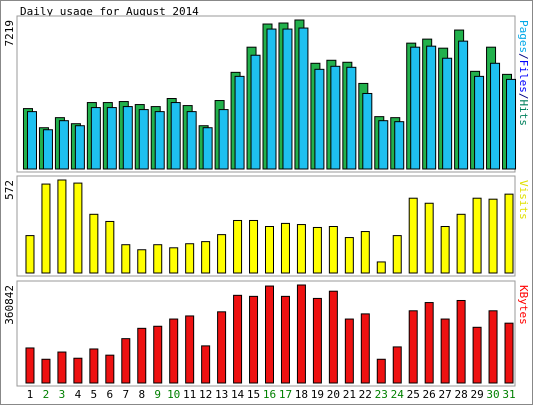 The width and height of the screenshot is (533, 405). Describe the element at coordinates (78, 394) in the screenshot. I see `x-tick-label: 4` at that location.